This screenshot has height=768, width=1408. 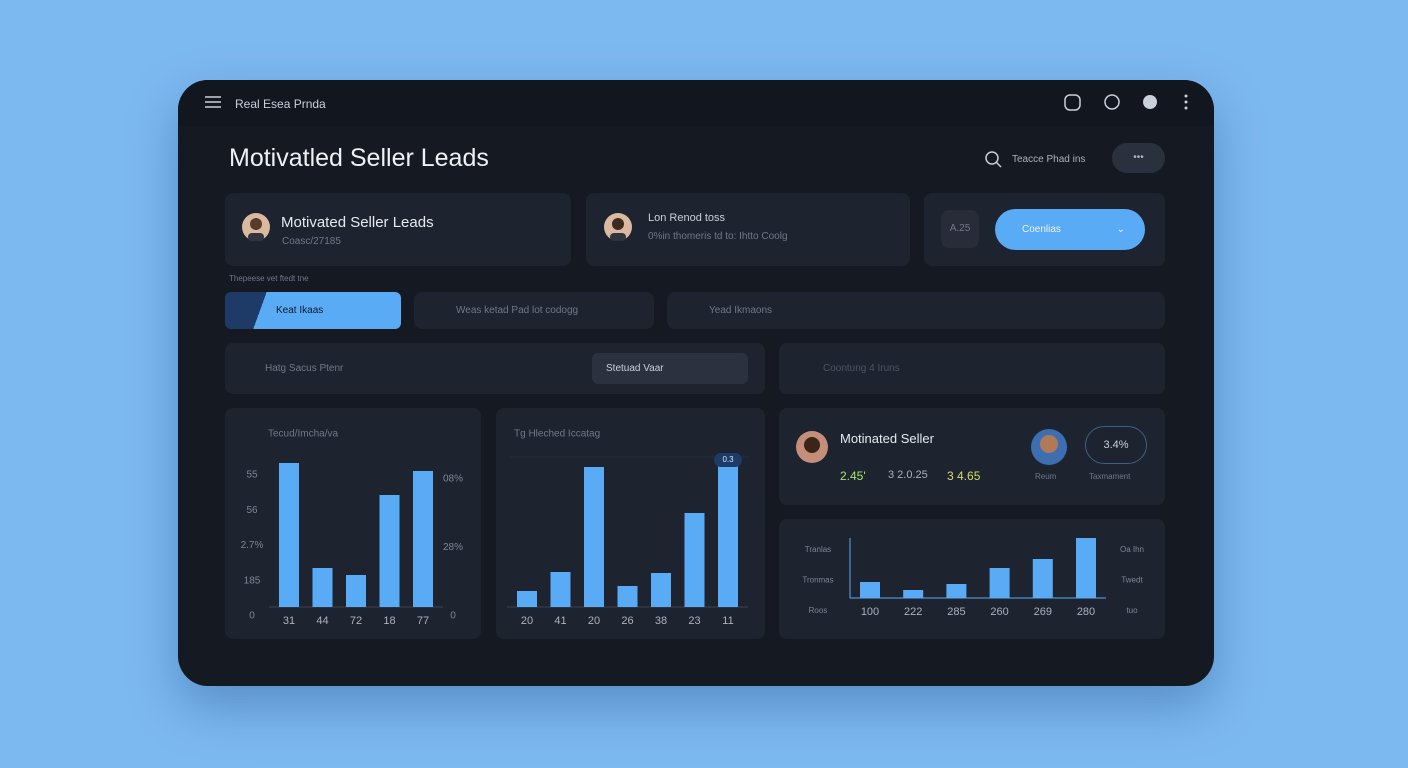 I want to click on card-title: Motivated Seller Leads, so click(x=357, y=222).